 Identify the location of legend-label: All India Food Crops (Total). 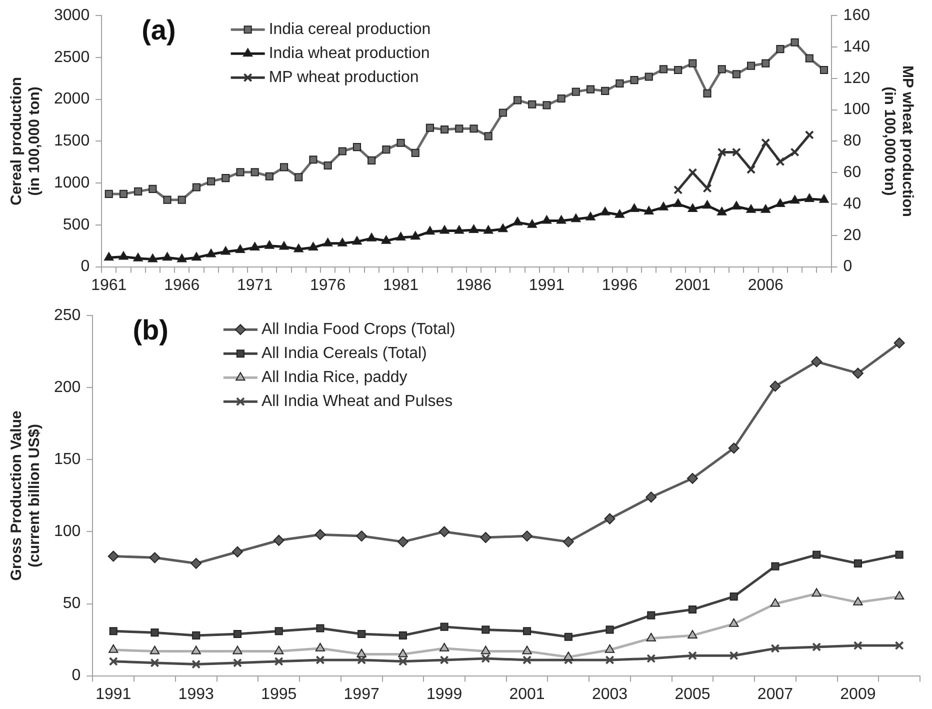
(358, 329).